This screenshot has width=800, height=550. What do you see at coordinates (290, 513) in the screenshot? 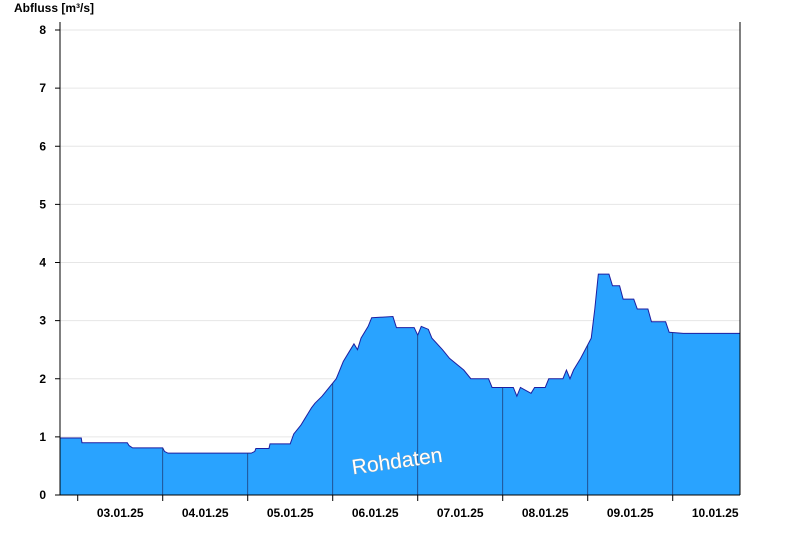
I see `x-tick-label-05.01.25: 05.01.25` at bounding box center [290, 513].